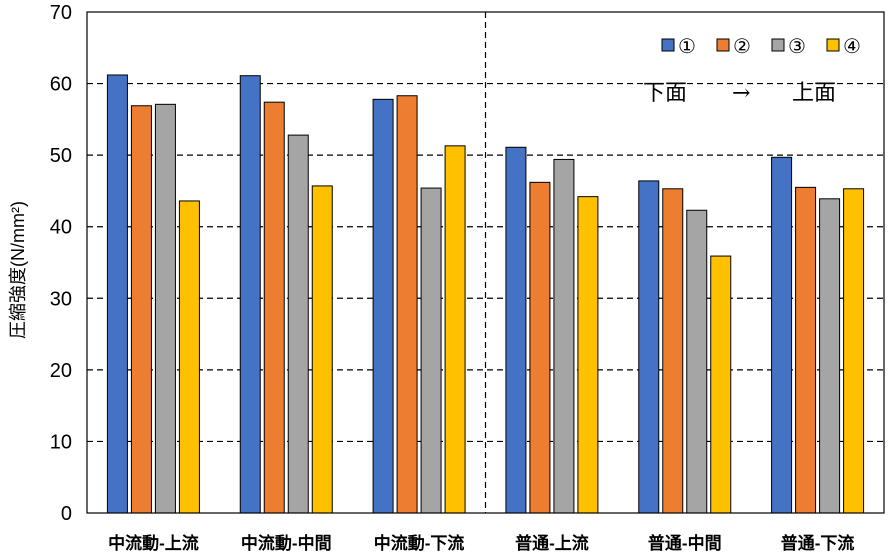  Describe the element at coordinates (274, 307) in the screenshot. I see `bar-series2-cat2` at that location.